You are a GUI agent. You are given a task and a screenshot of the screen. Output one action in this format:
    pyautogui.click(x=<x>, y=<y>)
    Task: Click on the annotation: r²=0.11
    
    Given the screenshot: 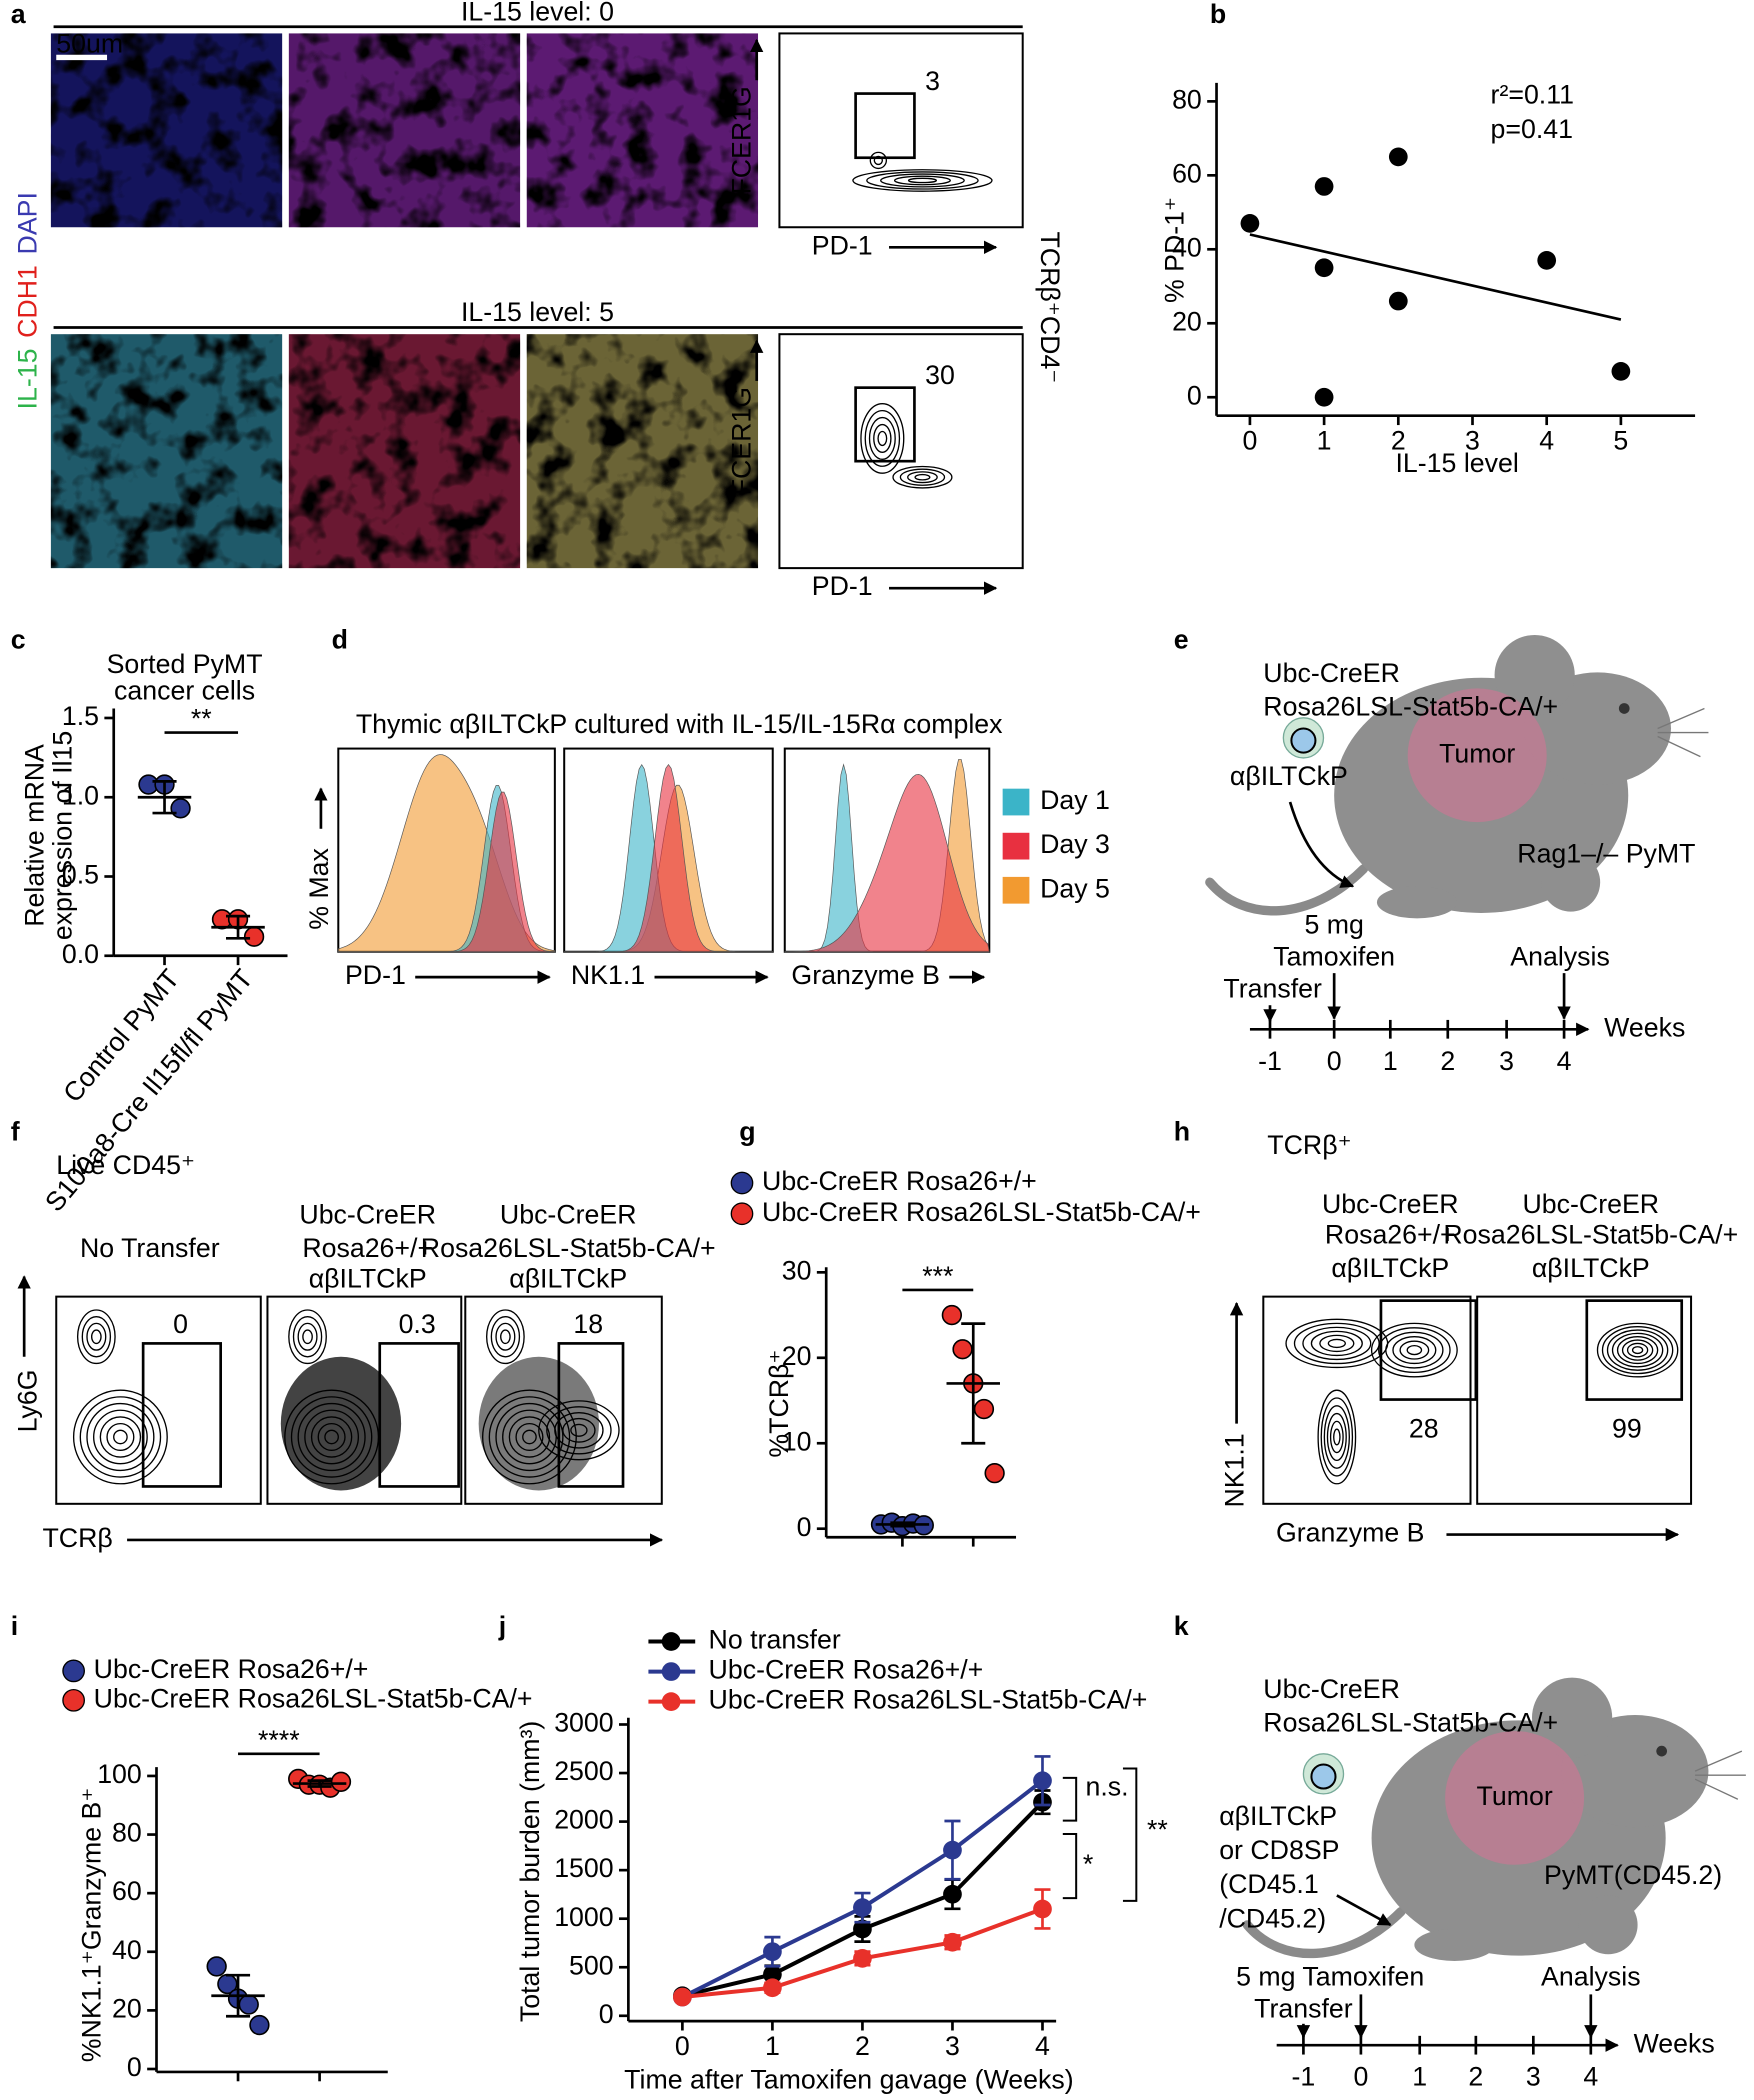 What is the action you would take?
    pyautogui.click(x=1532, y=94)
    